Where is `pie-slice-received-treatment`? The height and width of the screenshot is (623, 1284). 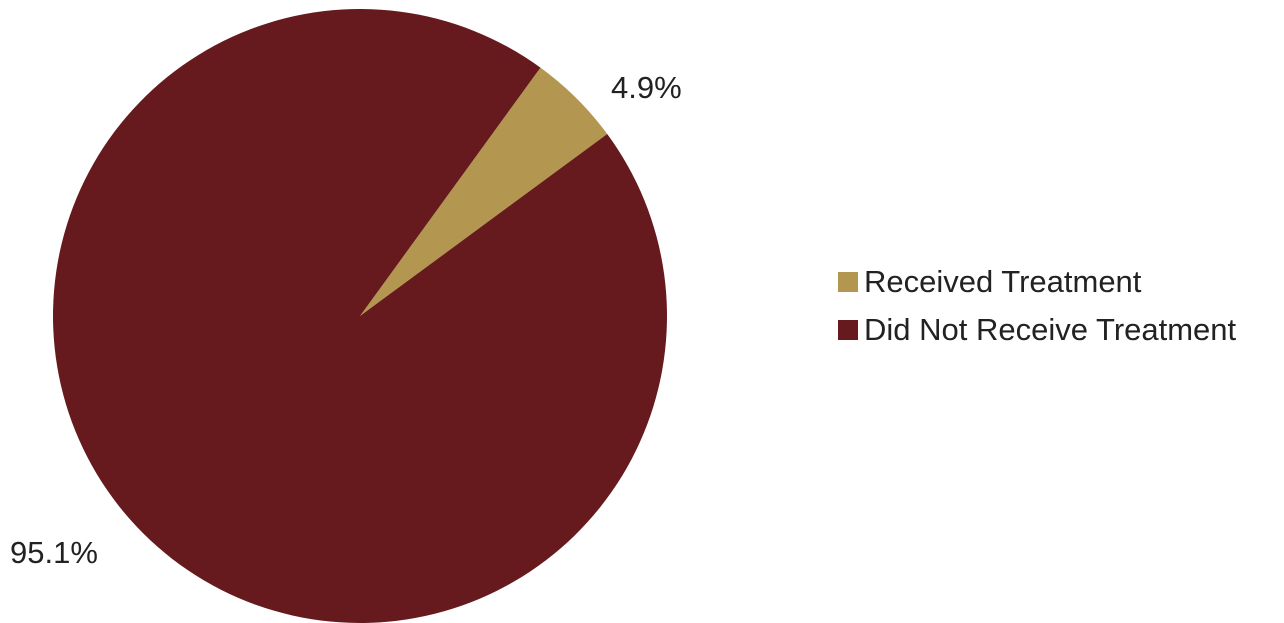
pie-slice-received-treatment is located at coordinates (484, 192).